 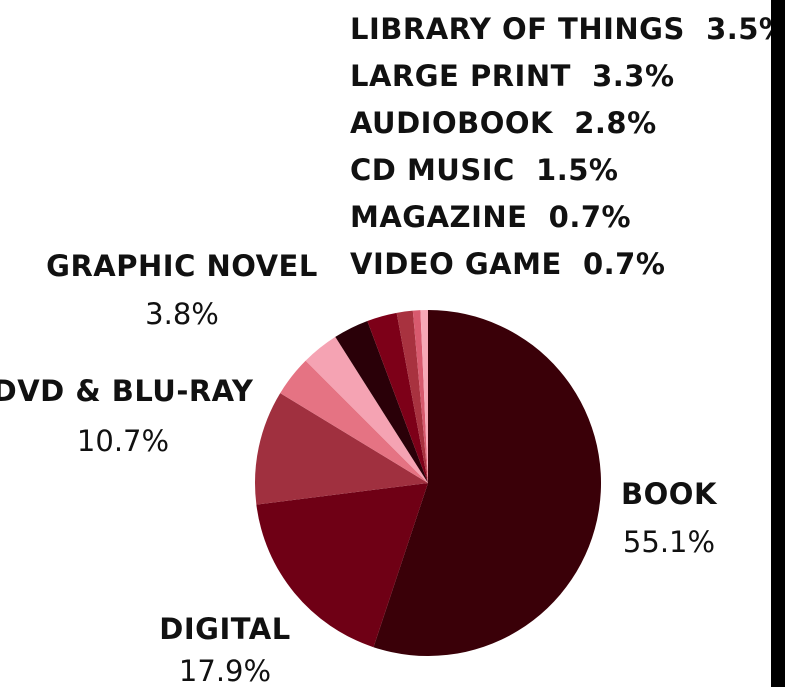 I want to click on pie-slice-library-of-things, so click(x=366, y=409).